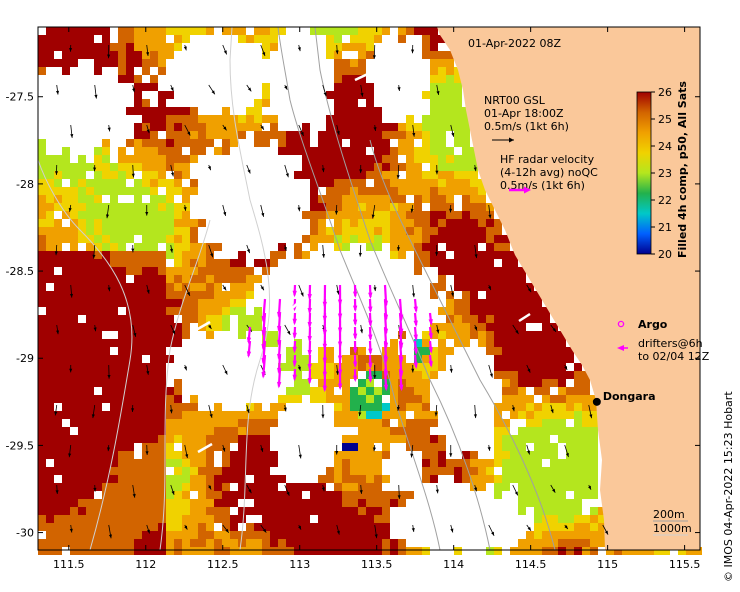 The width and height of the screenshot is (740, 592). Describe the element at coordinates (370, 366) in the screenshot. I see `hf-arrow-head` at that location.